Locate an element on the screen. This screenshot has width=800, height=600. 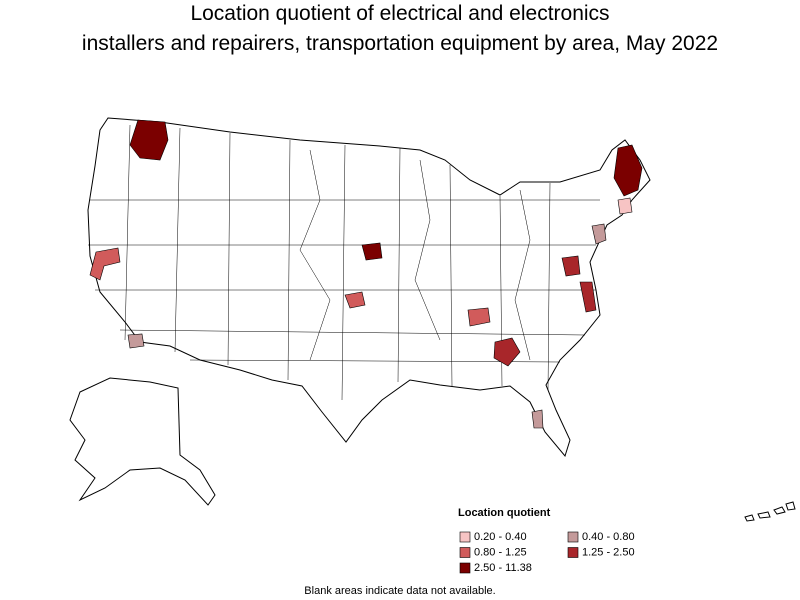
footnote: Blank areas indicate data not available. is located at coordinates (399, 591).